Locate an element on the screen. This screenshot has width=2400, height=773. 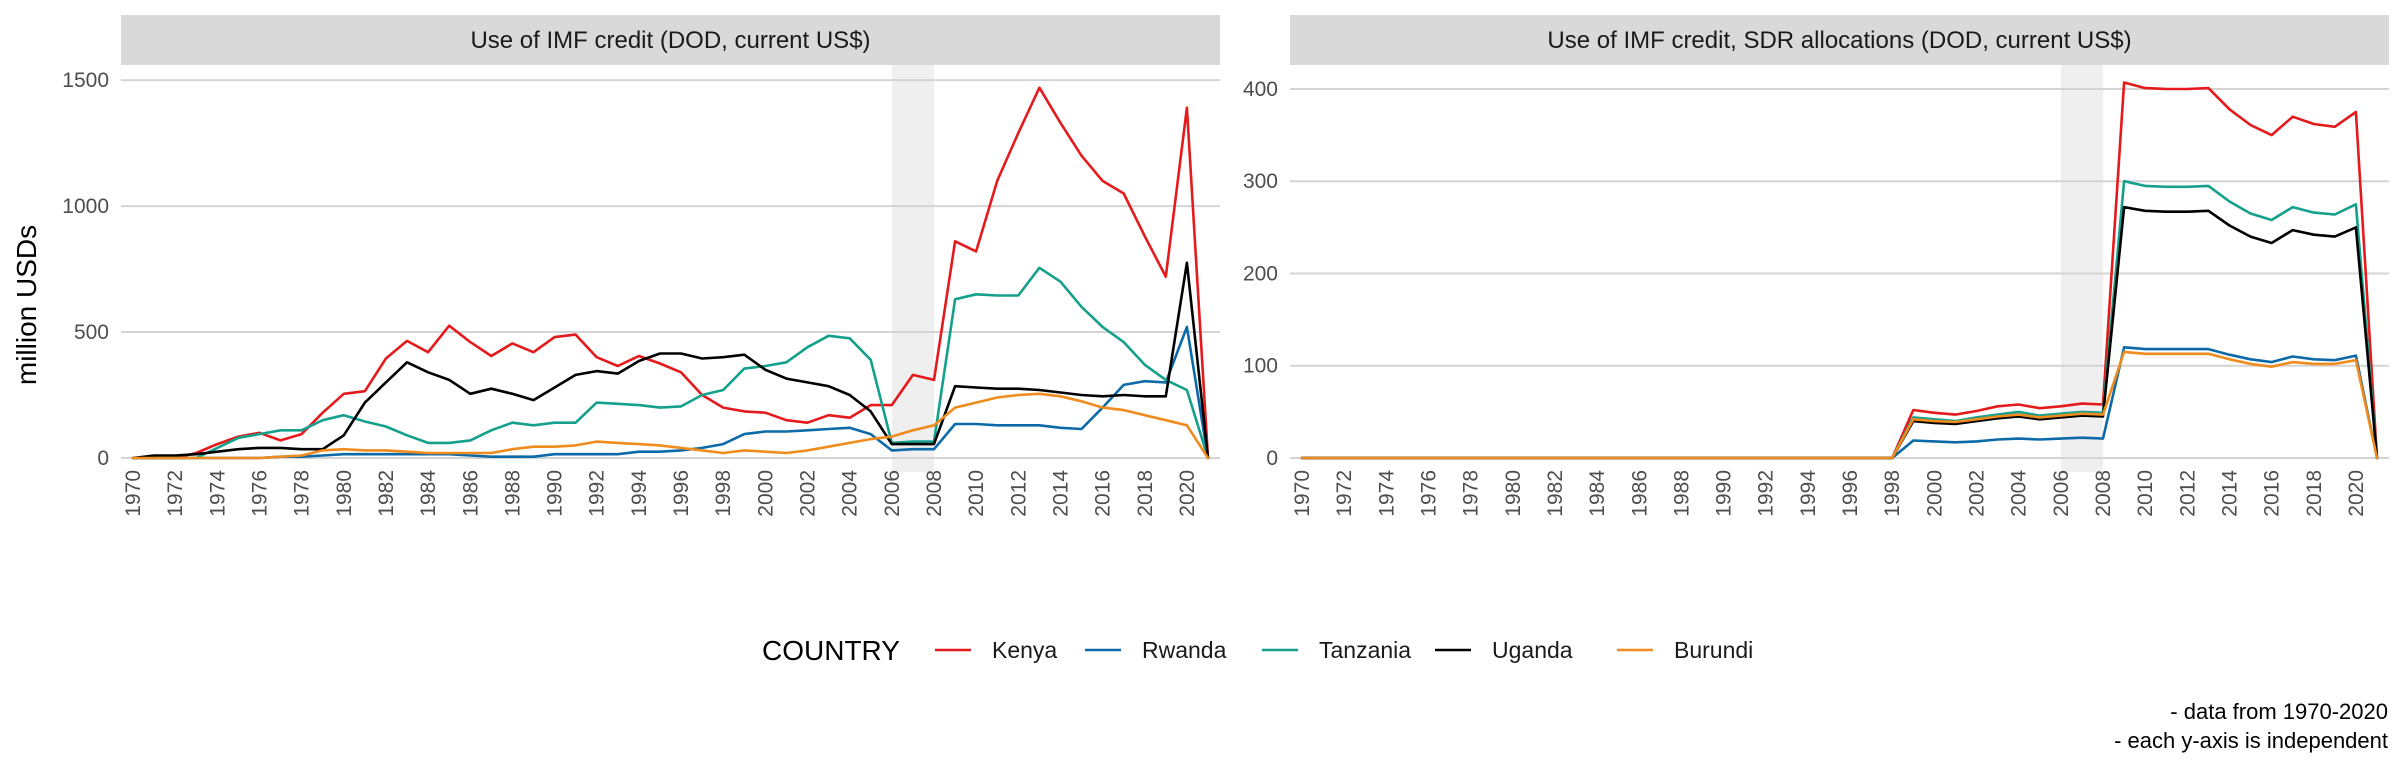
legend-label-burundi: Burundi is located at coordinates (1713, 650).